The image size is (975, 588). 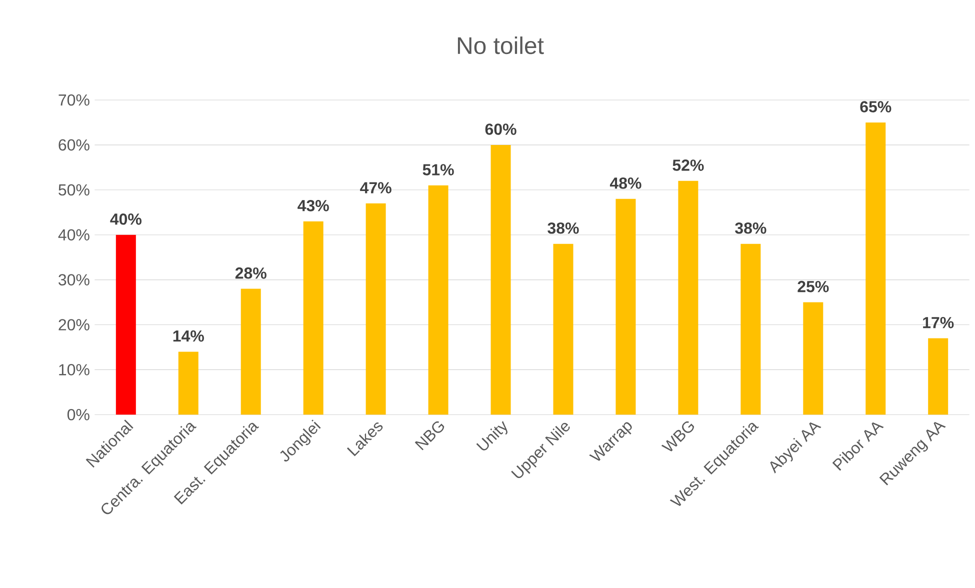 What do you see at coordinates (626, 183) in the screenshot?
I see `data-label: 48%` at bounding box center [626, 183].